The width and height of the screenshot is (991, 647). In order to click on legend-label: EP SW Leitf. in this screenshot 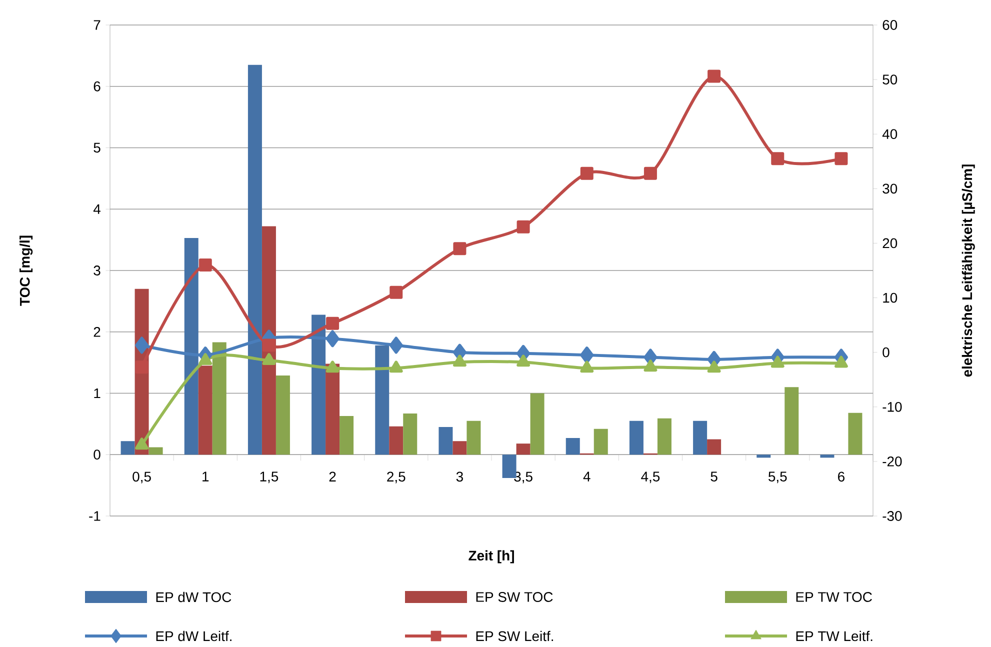, I will do `click(514, 636)`.